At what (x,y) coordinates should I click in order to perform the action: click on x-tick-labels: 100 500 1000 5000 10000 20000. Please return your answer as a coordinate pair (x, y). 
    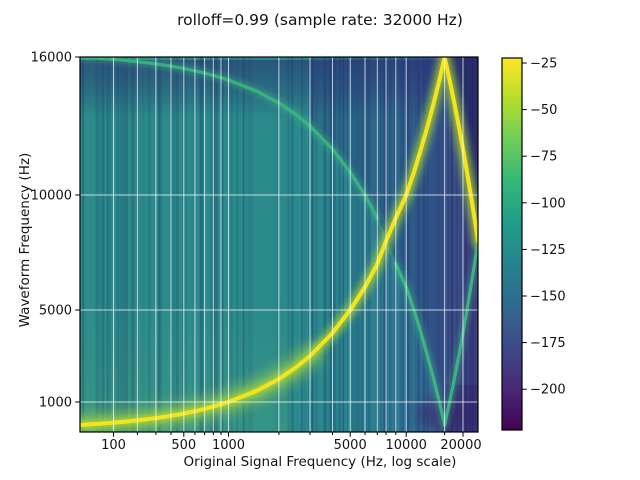
    Looking at the image, I should click on (291, 445).